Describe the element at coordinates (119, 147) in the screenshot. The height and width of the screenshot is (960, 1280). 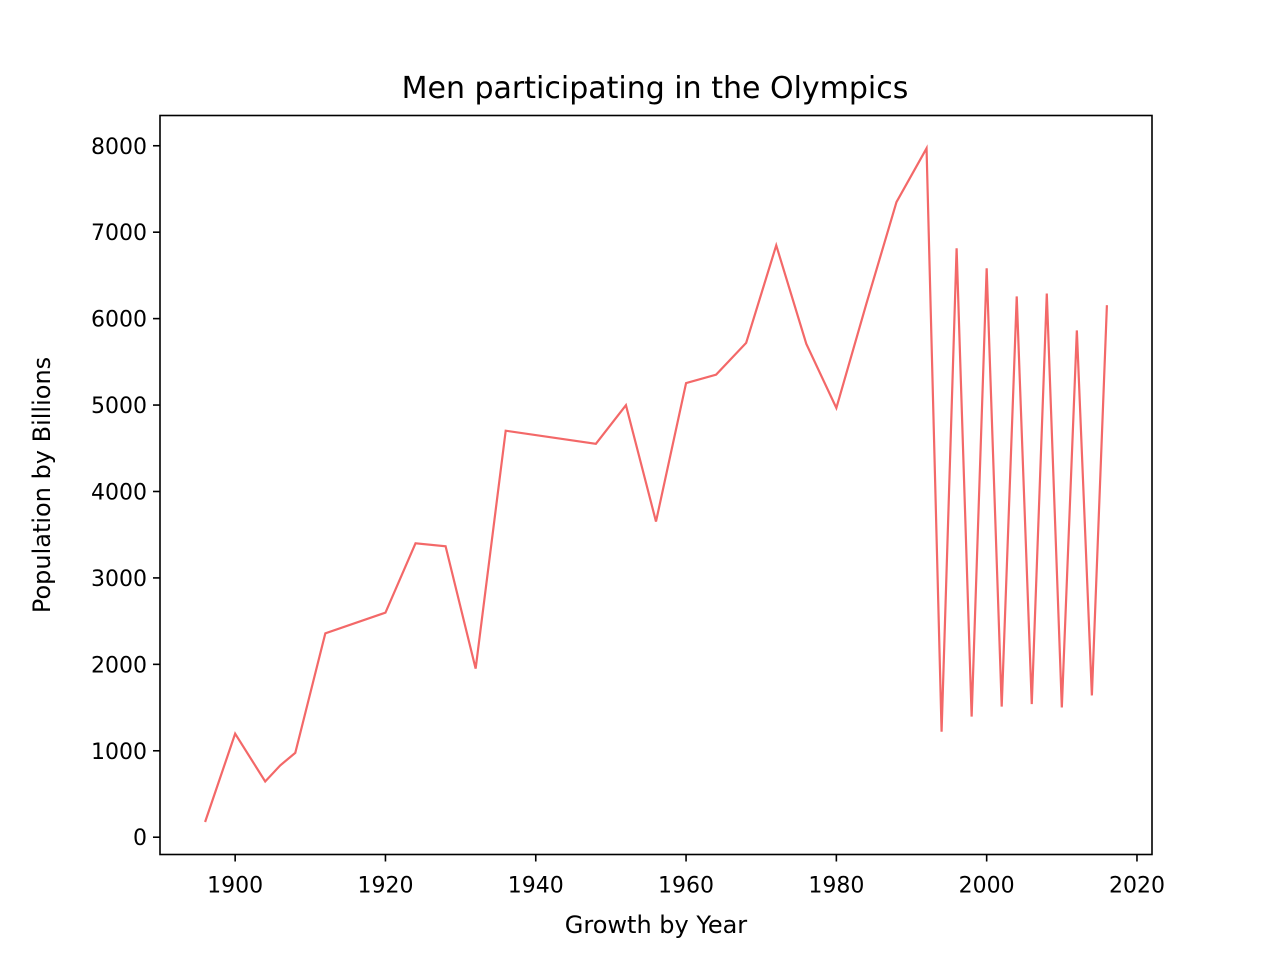
I see `y-tick-label: 8000` at that location.